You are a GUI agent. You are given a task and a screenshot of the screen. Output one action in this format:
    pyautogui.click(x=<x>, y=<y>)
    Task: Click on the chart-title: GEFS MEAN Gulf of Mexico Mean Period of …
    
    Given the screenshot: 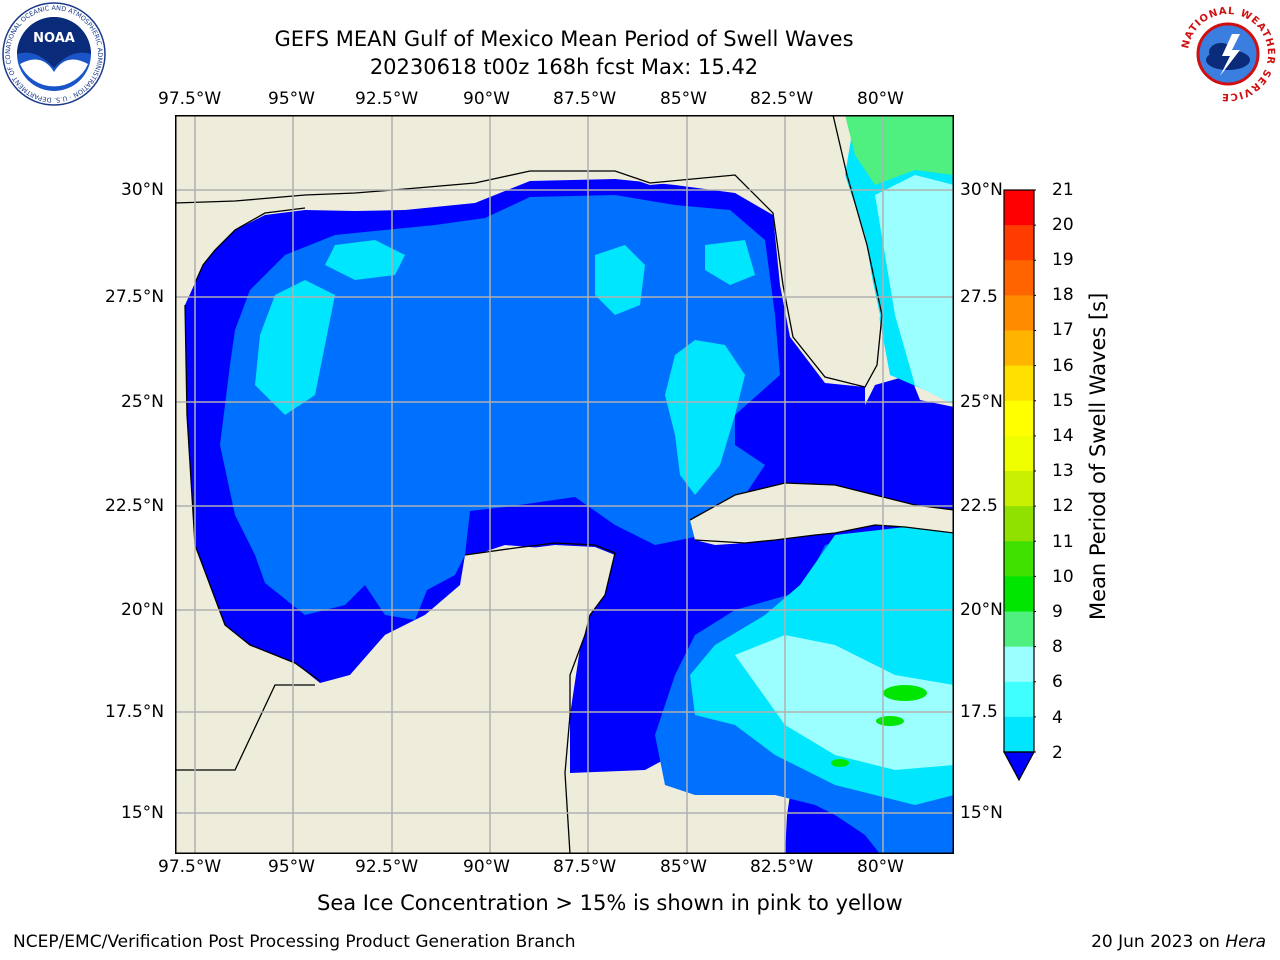 What is the action you would take?
    pyautogui.click(x=564, y=39)
    